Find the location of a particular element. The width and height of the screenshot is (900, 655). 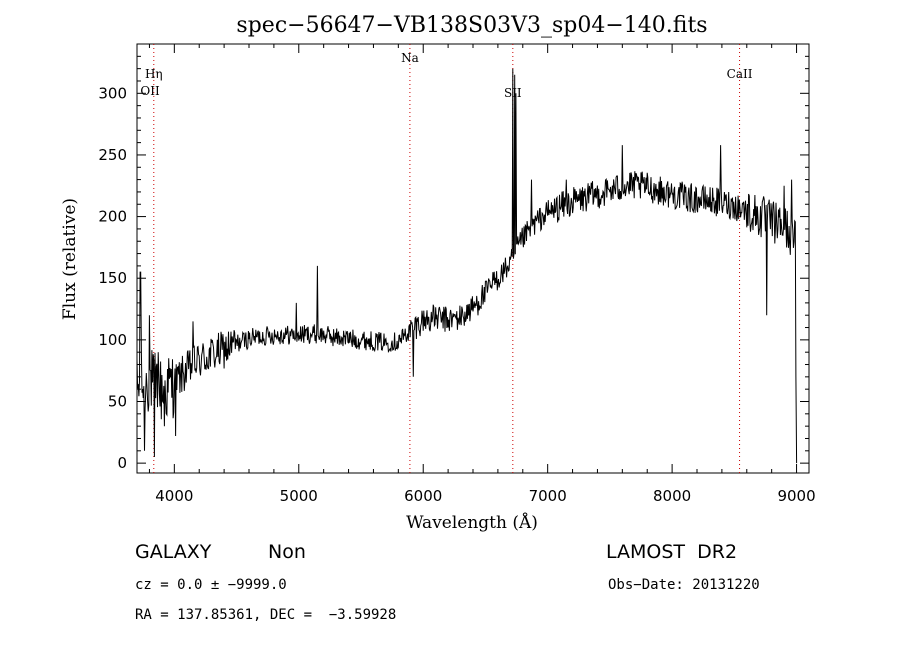

x-tick-label: 9000 is located at coordinates (796, 496).